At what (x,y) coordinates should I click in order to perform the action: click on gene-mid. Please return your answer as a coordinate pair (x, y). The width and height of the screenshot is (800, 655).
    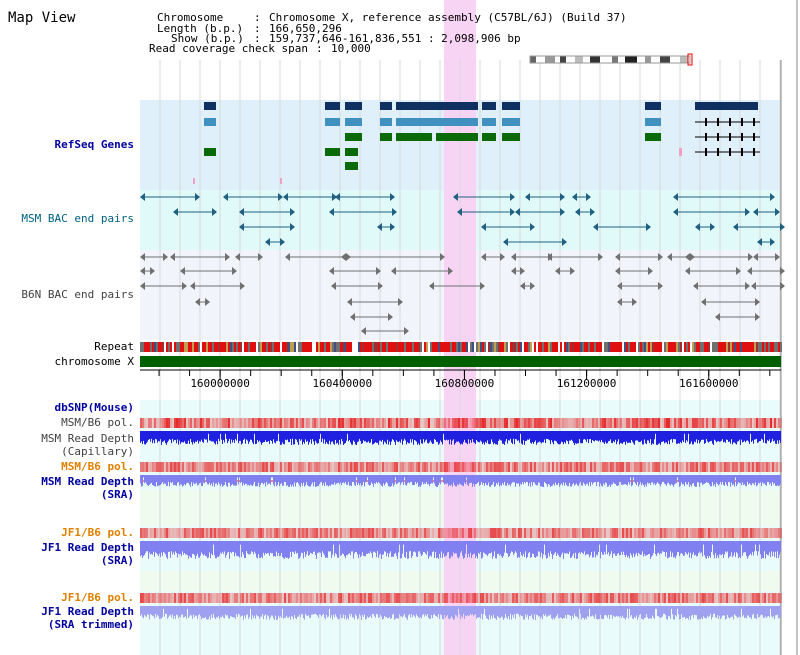
    Looking at the image, I should click on (437, 122).